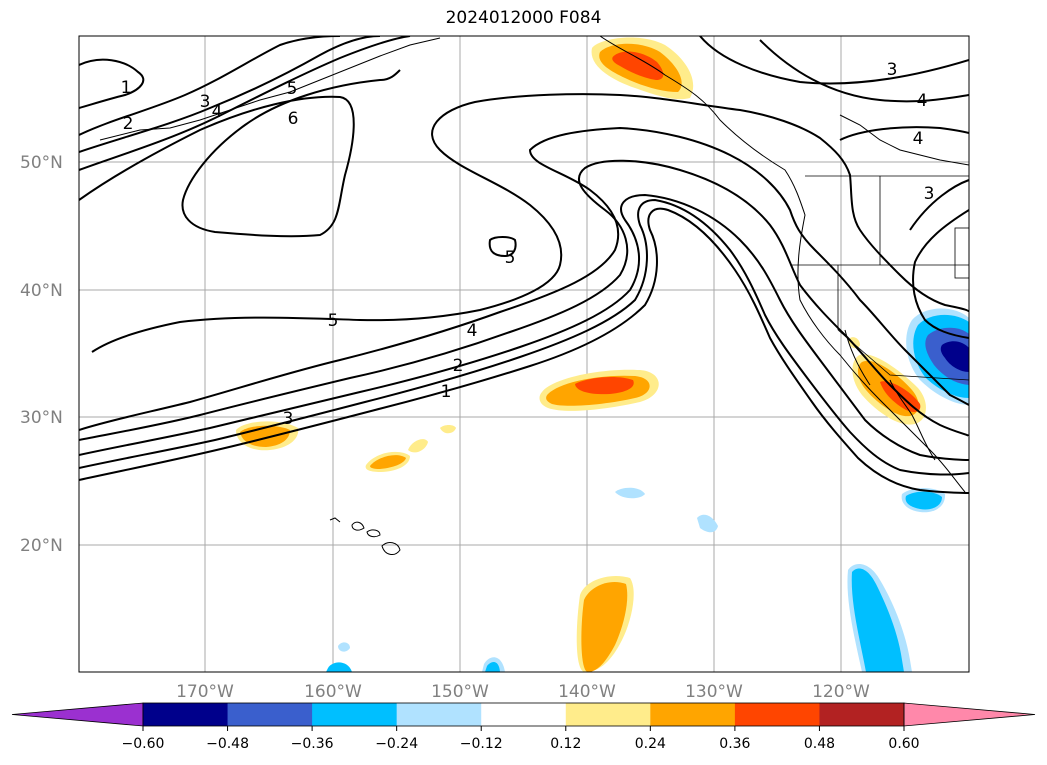 Image resolution: width=1047 pixels, height=765 pixels. I want to click on colorbar, so click(523, 714).